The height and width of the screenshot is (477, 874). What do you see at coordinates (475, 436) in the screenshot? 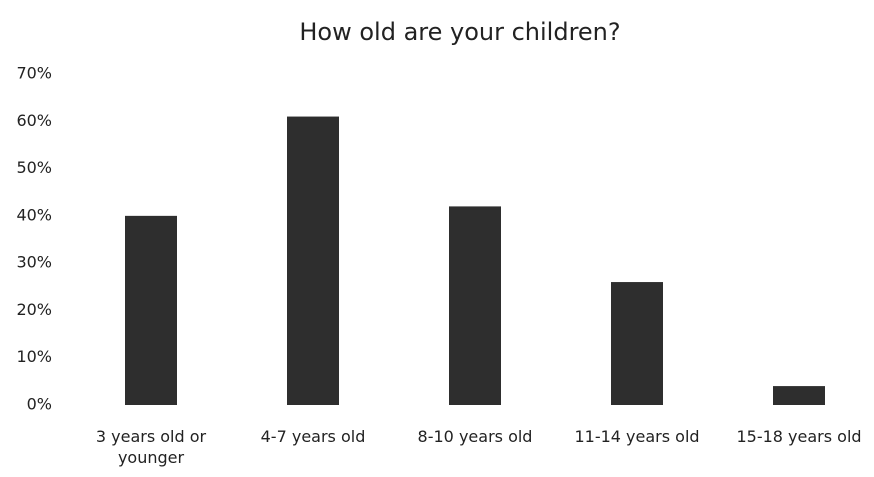
I see `x-tick-label: 8-10 years old` at bounding box center [475, 436].